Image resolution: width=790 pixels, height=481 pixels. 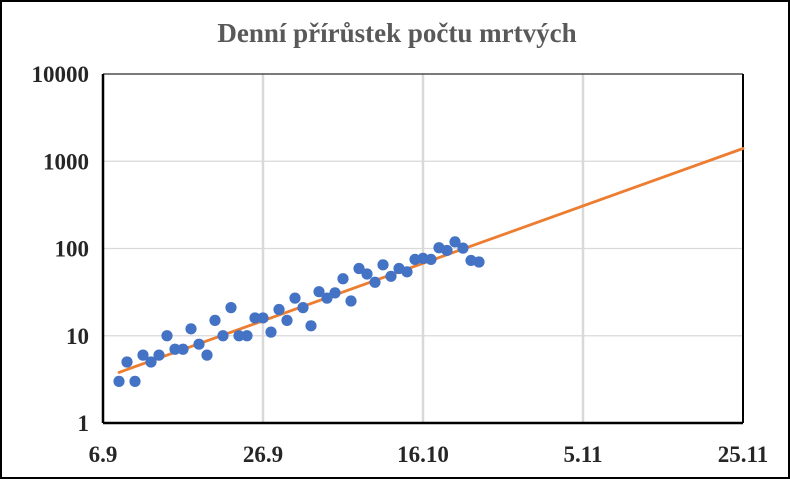 I want to click on y-tick-label: 10000, so click(x=61, y=74).